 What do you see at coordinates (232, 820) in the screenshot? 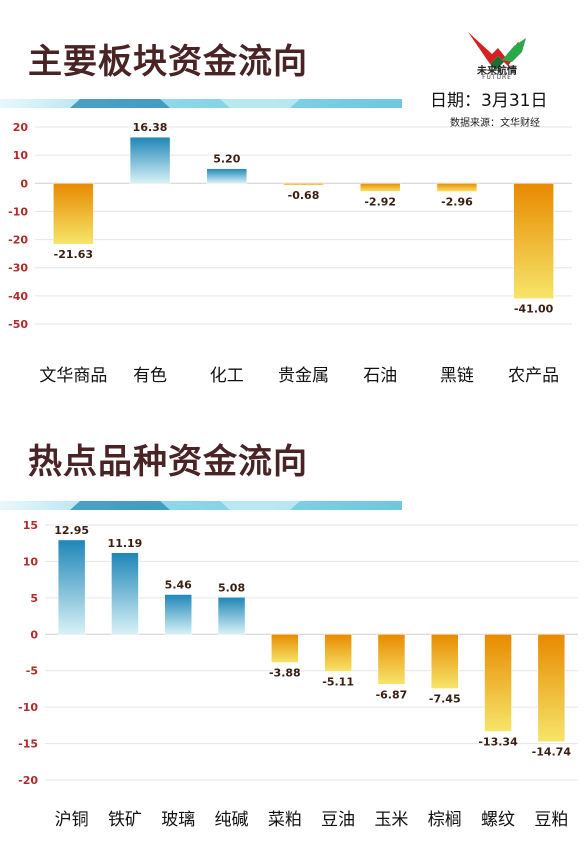
I see `category-label: 纯碱` at bounding box center [232, 820].